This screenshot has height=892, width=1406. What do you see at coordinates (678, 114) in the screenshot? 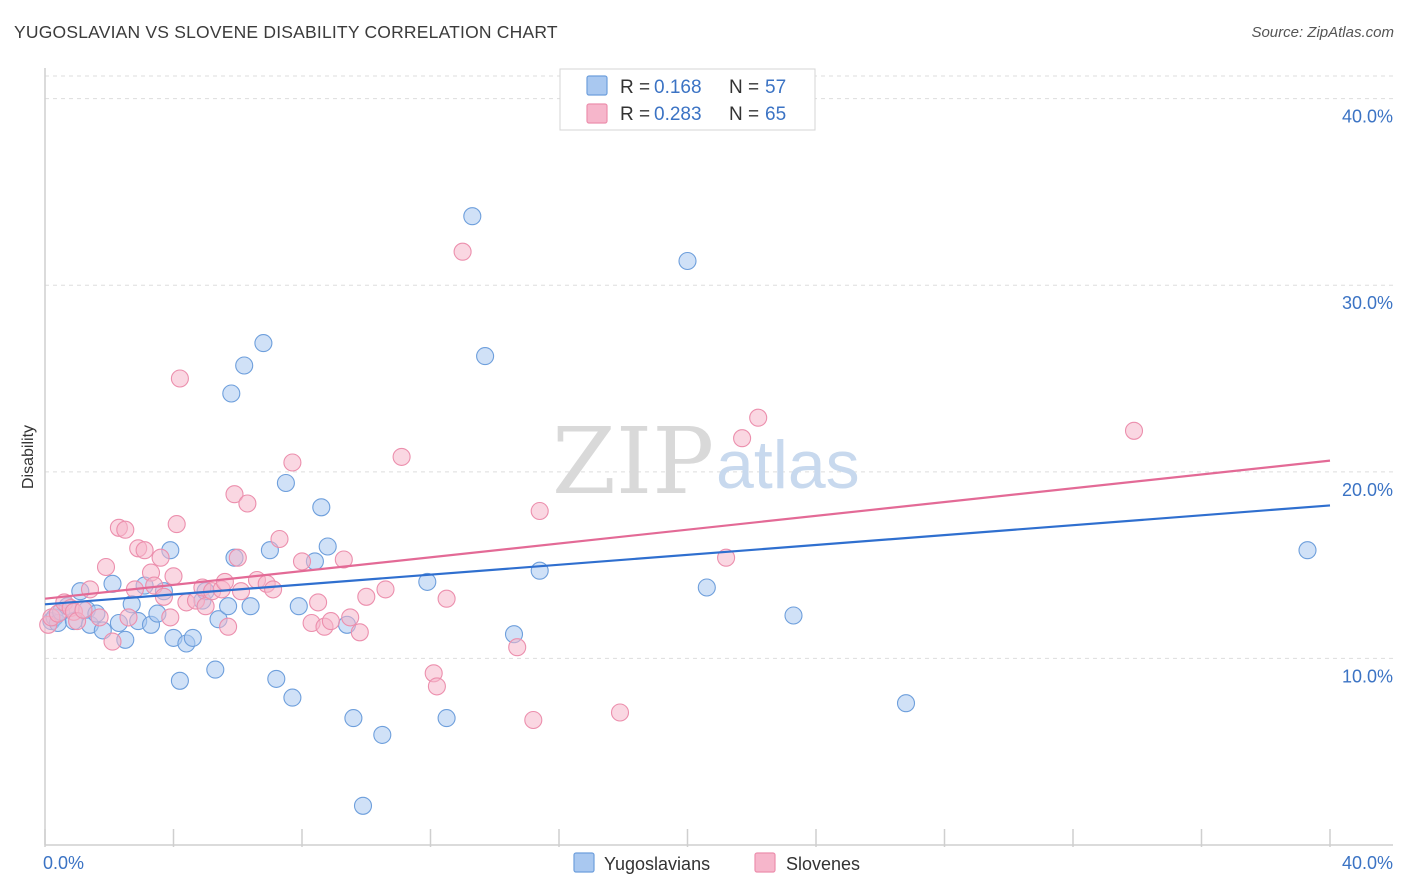
I see `legend-r-value-1: 0.283` at bounding box center [678, 114].